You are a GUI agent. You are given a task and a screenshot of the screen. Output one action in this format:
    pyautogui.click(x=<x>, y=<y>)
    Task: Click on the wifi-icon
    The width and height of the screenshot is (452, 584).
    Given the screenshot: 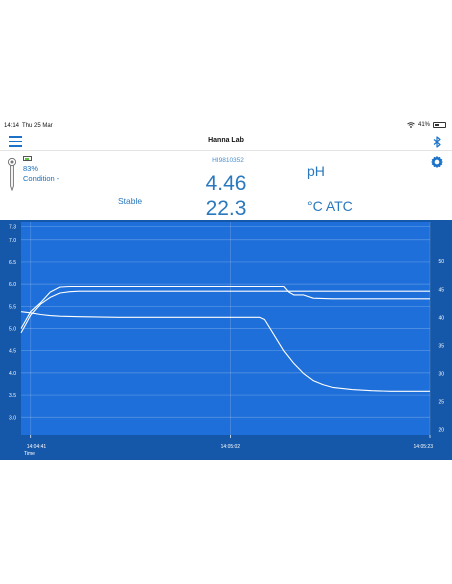 What is the action you would take?
    pyautogui.click(x=411, y=125)
    